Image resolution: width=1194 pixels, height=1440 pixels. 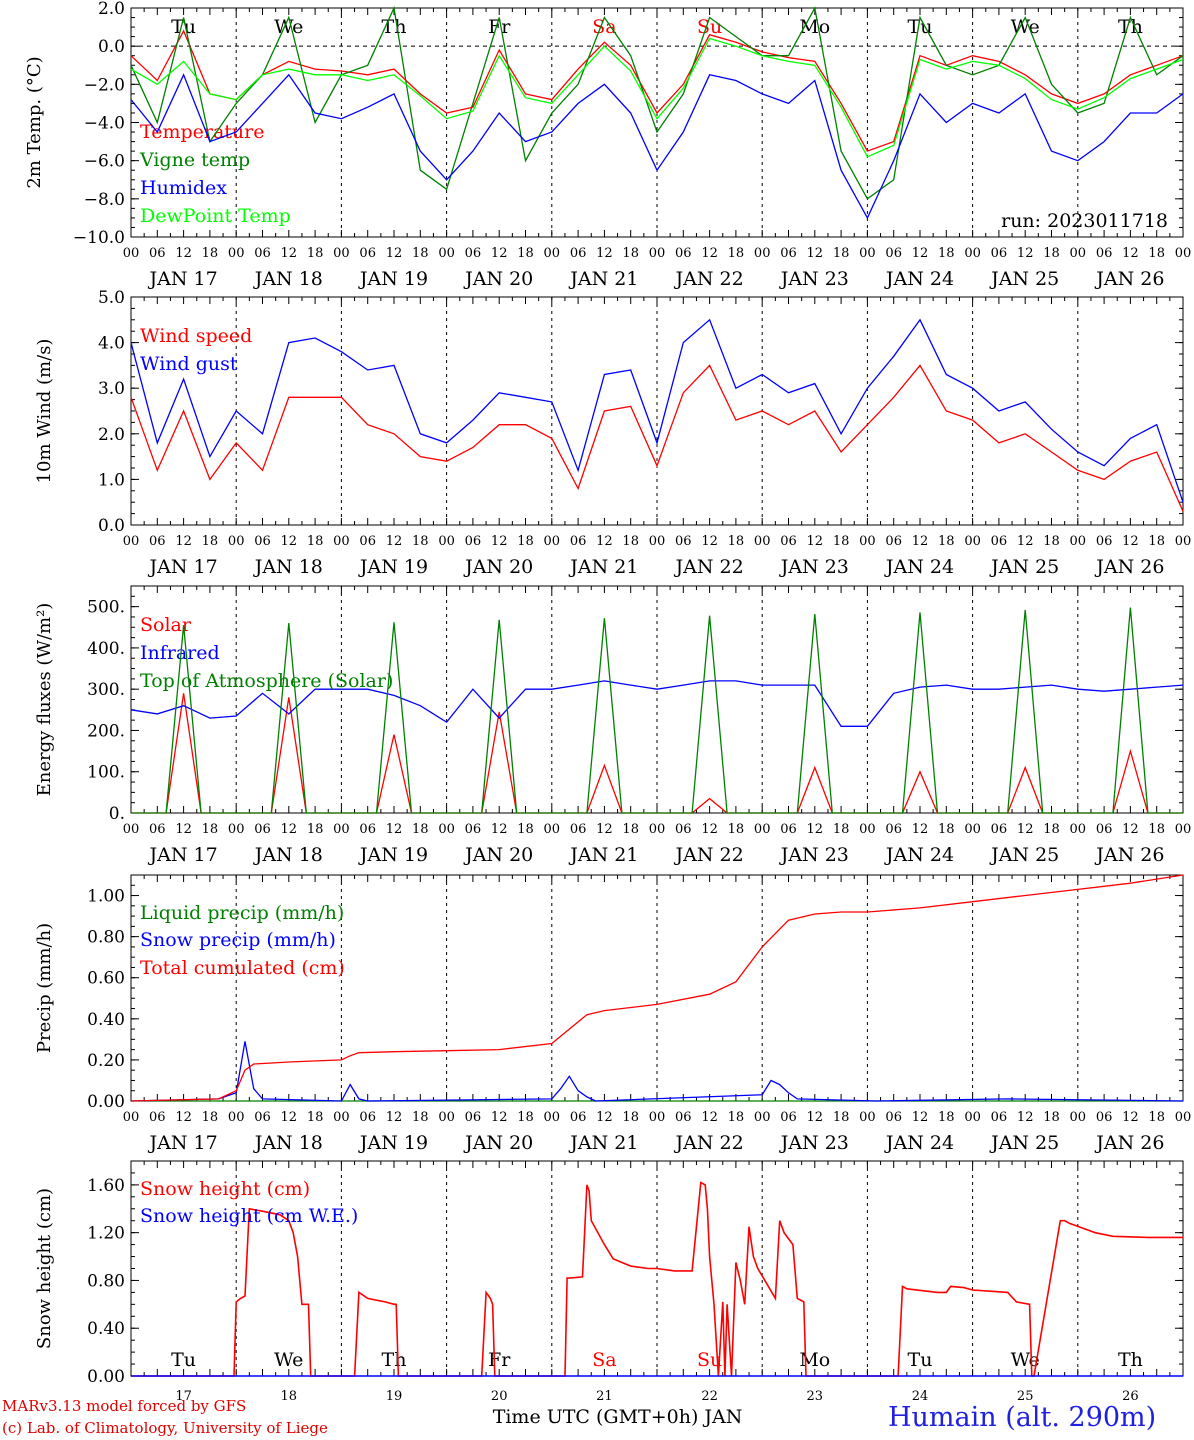 I want to click on y-tick-label: 0.20, so click(x=106, y=1061).